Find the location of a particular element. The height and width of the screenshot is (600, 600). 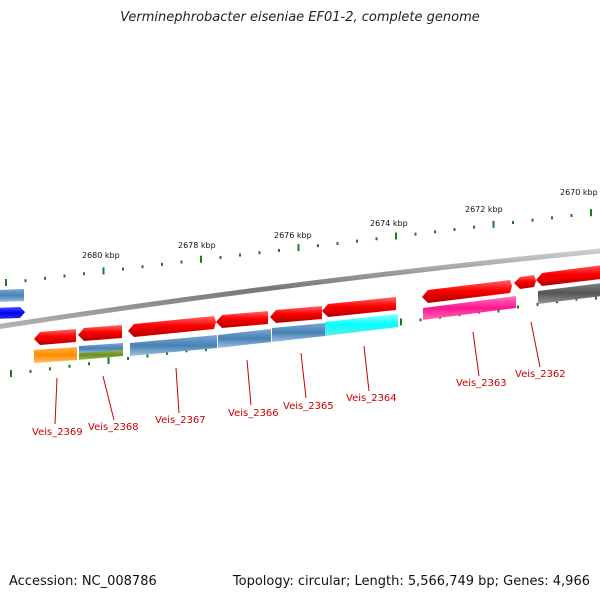

gene-label-veis-2368: Veis_2368 is located at coordinates (113, 427).